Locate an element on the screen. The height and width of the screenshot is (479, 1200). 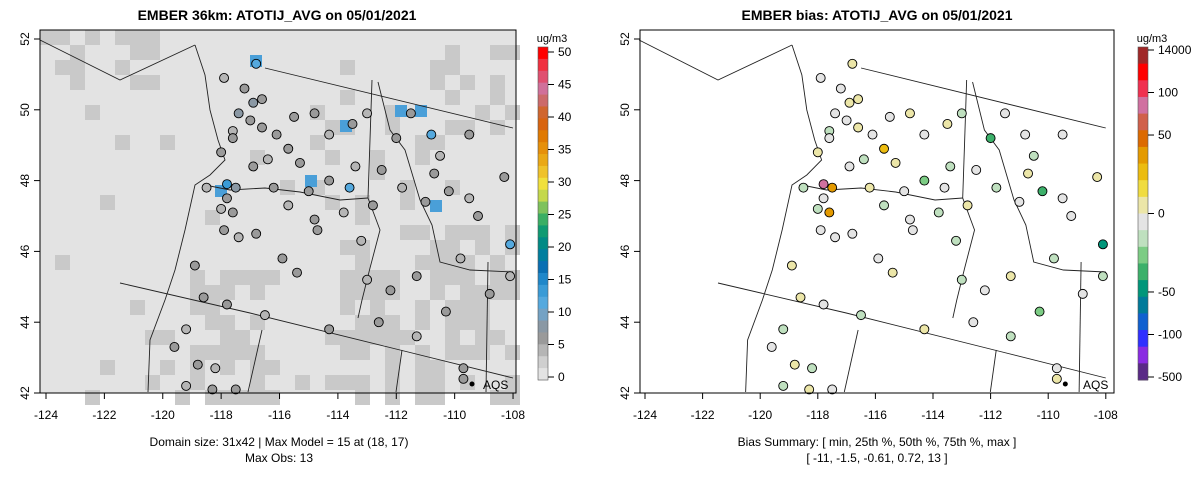
left-legend-aqs: AQS is located at coordinates (495, 385).